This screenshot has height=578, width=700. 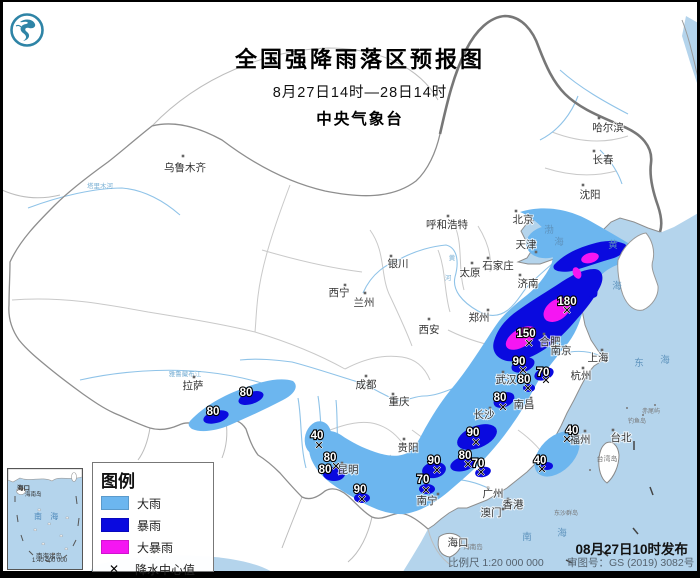 I want to click on inset-islands-label: 南海诸岛, so click(x=49, y=556).